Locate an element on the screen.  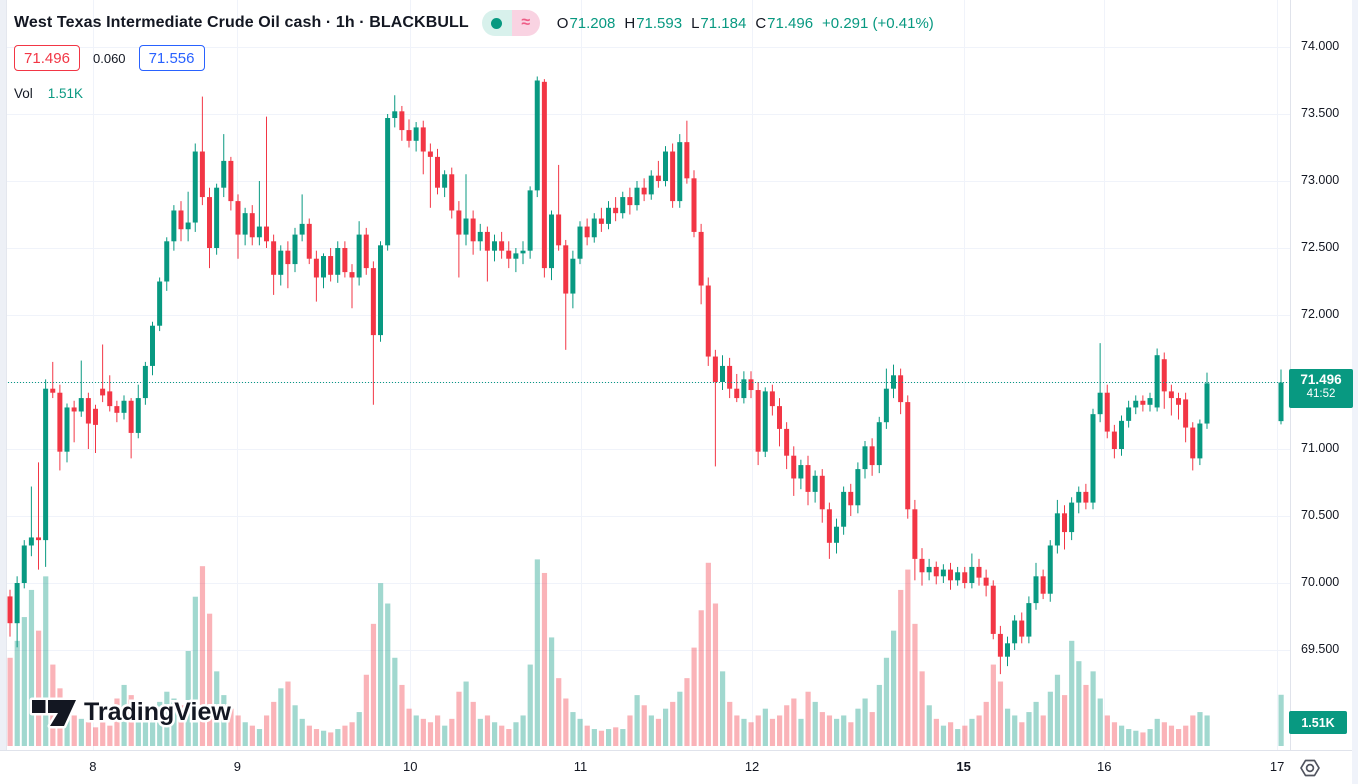
scale-settings-icon is located at coordinates (1310, 768).